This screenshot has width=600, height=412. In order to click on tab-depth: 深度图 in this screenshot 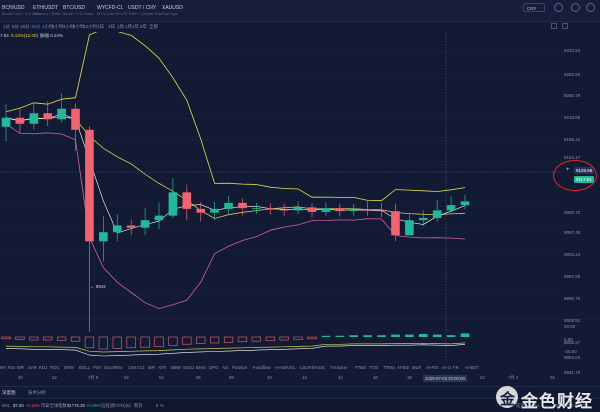, I will do `click(9, 392)`.